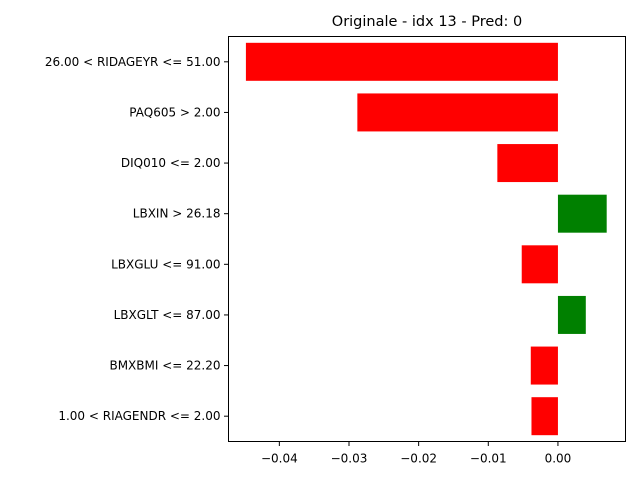 This screenshot has width=640, height=480. What do you see at coordinates (177, 214) in the screenshot?
I see `y-tick-label: LBXIN > 26.18` at bounding box center [177, 214].